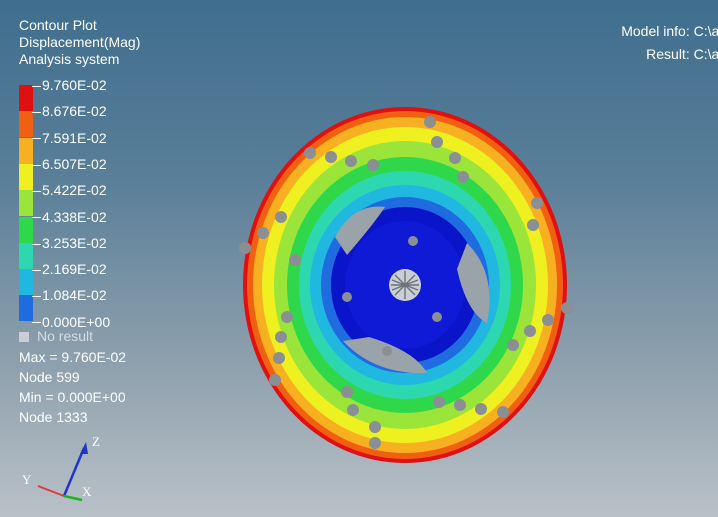 This screenshot has height=517, width=718. I want to click on no-result-label: No result, so click(65, 336).